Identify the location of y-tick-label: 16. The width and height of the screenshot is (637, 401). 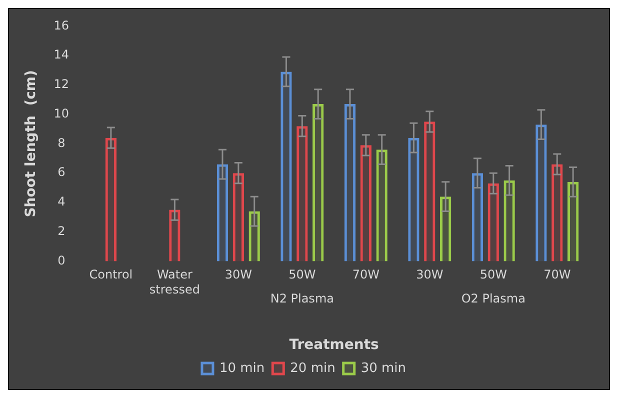
(62, 25).